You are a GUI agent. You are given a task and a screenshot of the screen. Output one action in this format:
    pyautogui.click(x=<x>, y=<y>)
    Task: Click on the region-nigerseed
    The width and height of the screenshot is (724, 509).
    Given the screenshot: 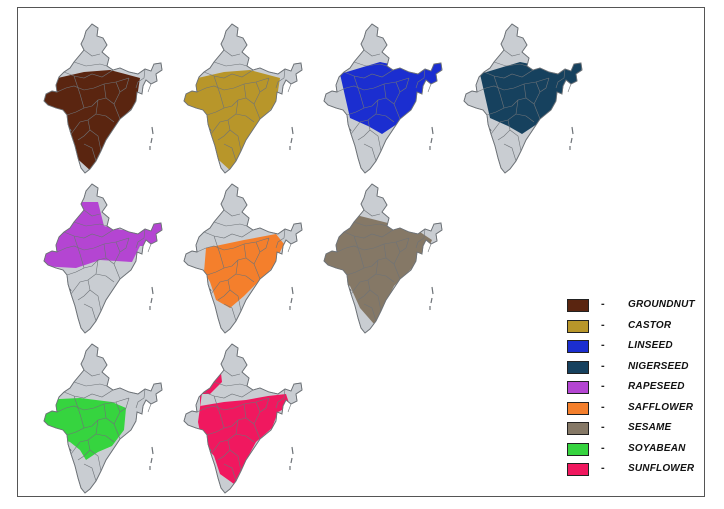 What is the action you would take?
    pyautogui.click(x=531, y=98)
    